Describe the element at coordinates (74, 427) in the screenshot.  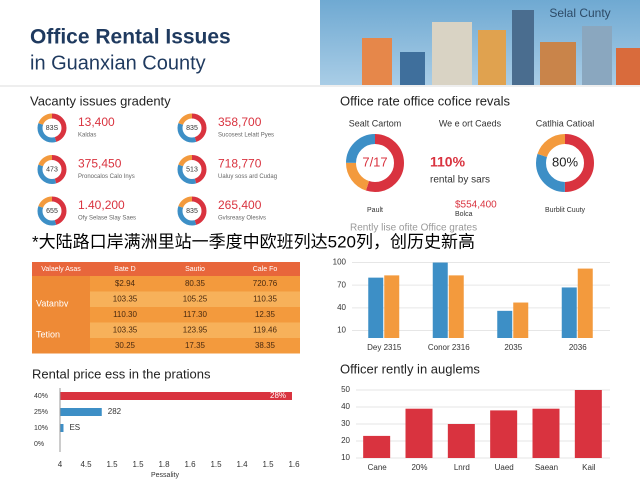
I see `bar-annotation: ES` at that location.